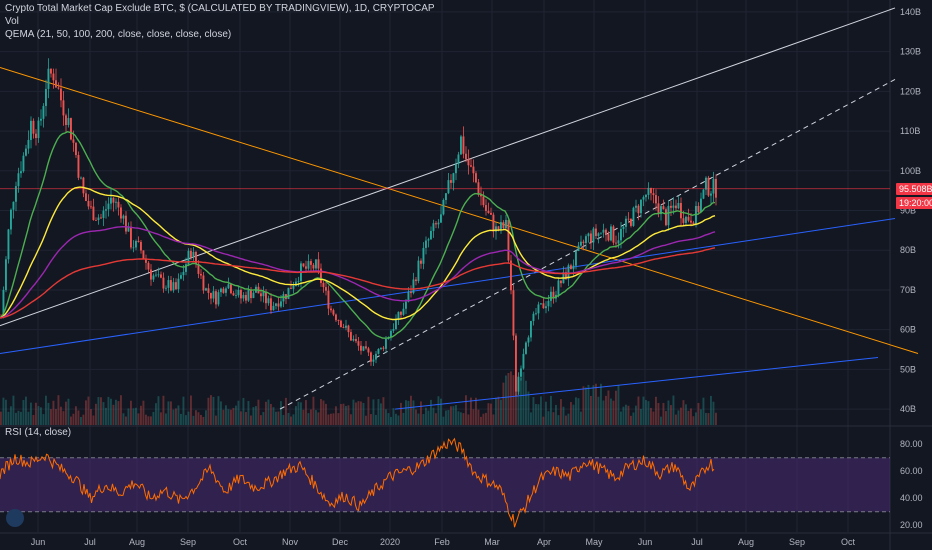 The height and width of the screenshot is (550, 932). I want to click on x-tick-label: Jun, so click(645, 542).